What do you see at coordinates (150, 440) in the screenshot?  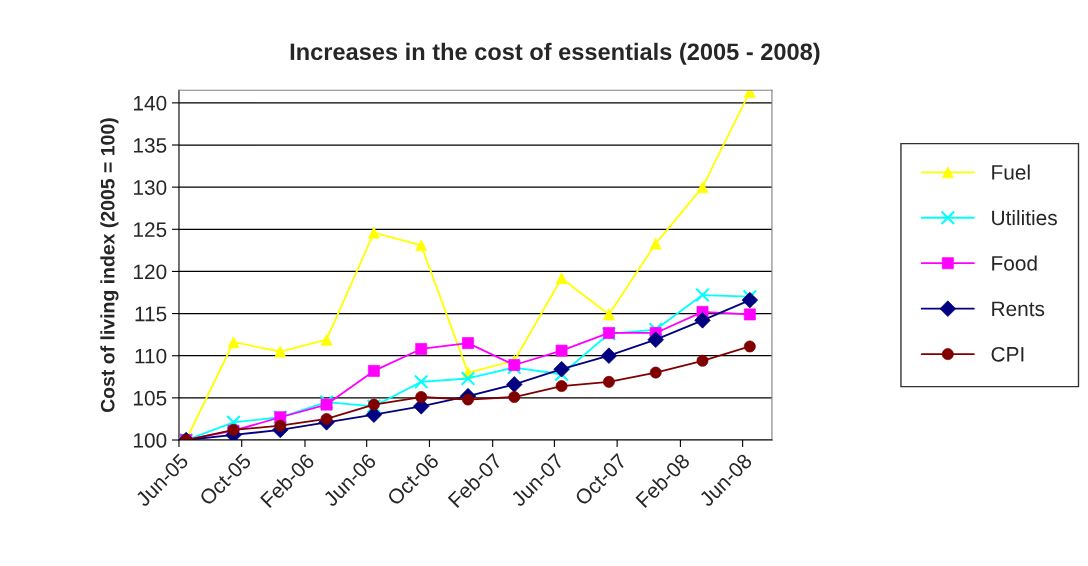 I see `y-tick-label: 100` at bounding box center [150, 440].